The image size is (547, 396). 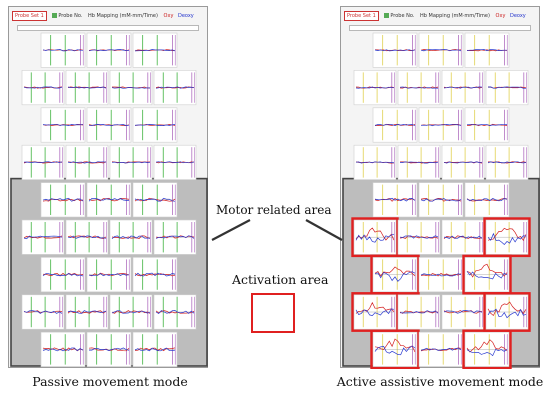 What do you see at coordinates (273, 313) in the screenshot?
I see `activation-area-legend-box` at bounding box center [273, 313].